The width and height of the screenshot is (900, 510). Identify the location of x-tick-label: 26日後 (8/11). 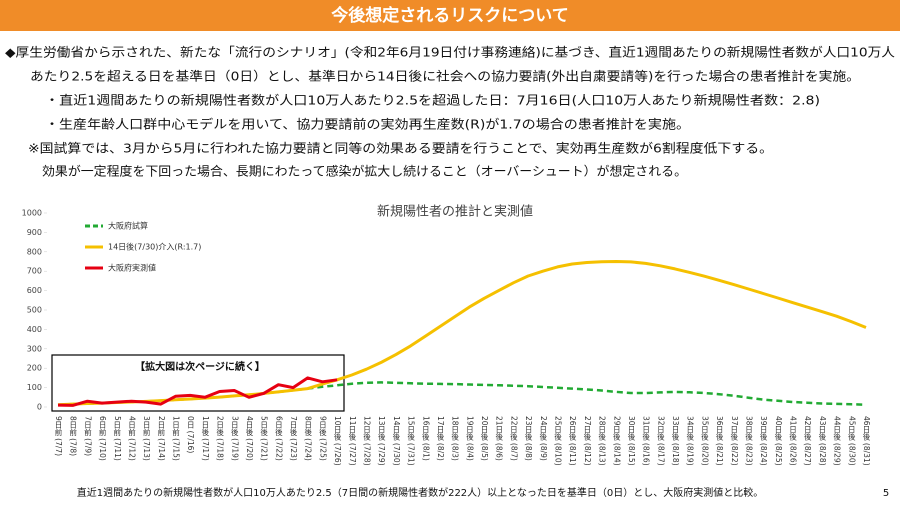
(572, 441).